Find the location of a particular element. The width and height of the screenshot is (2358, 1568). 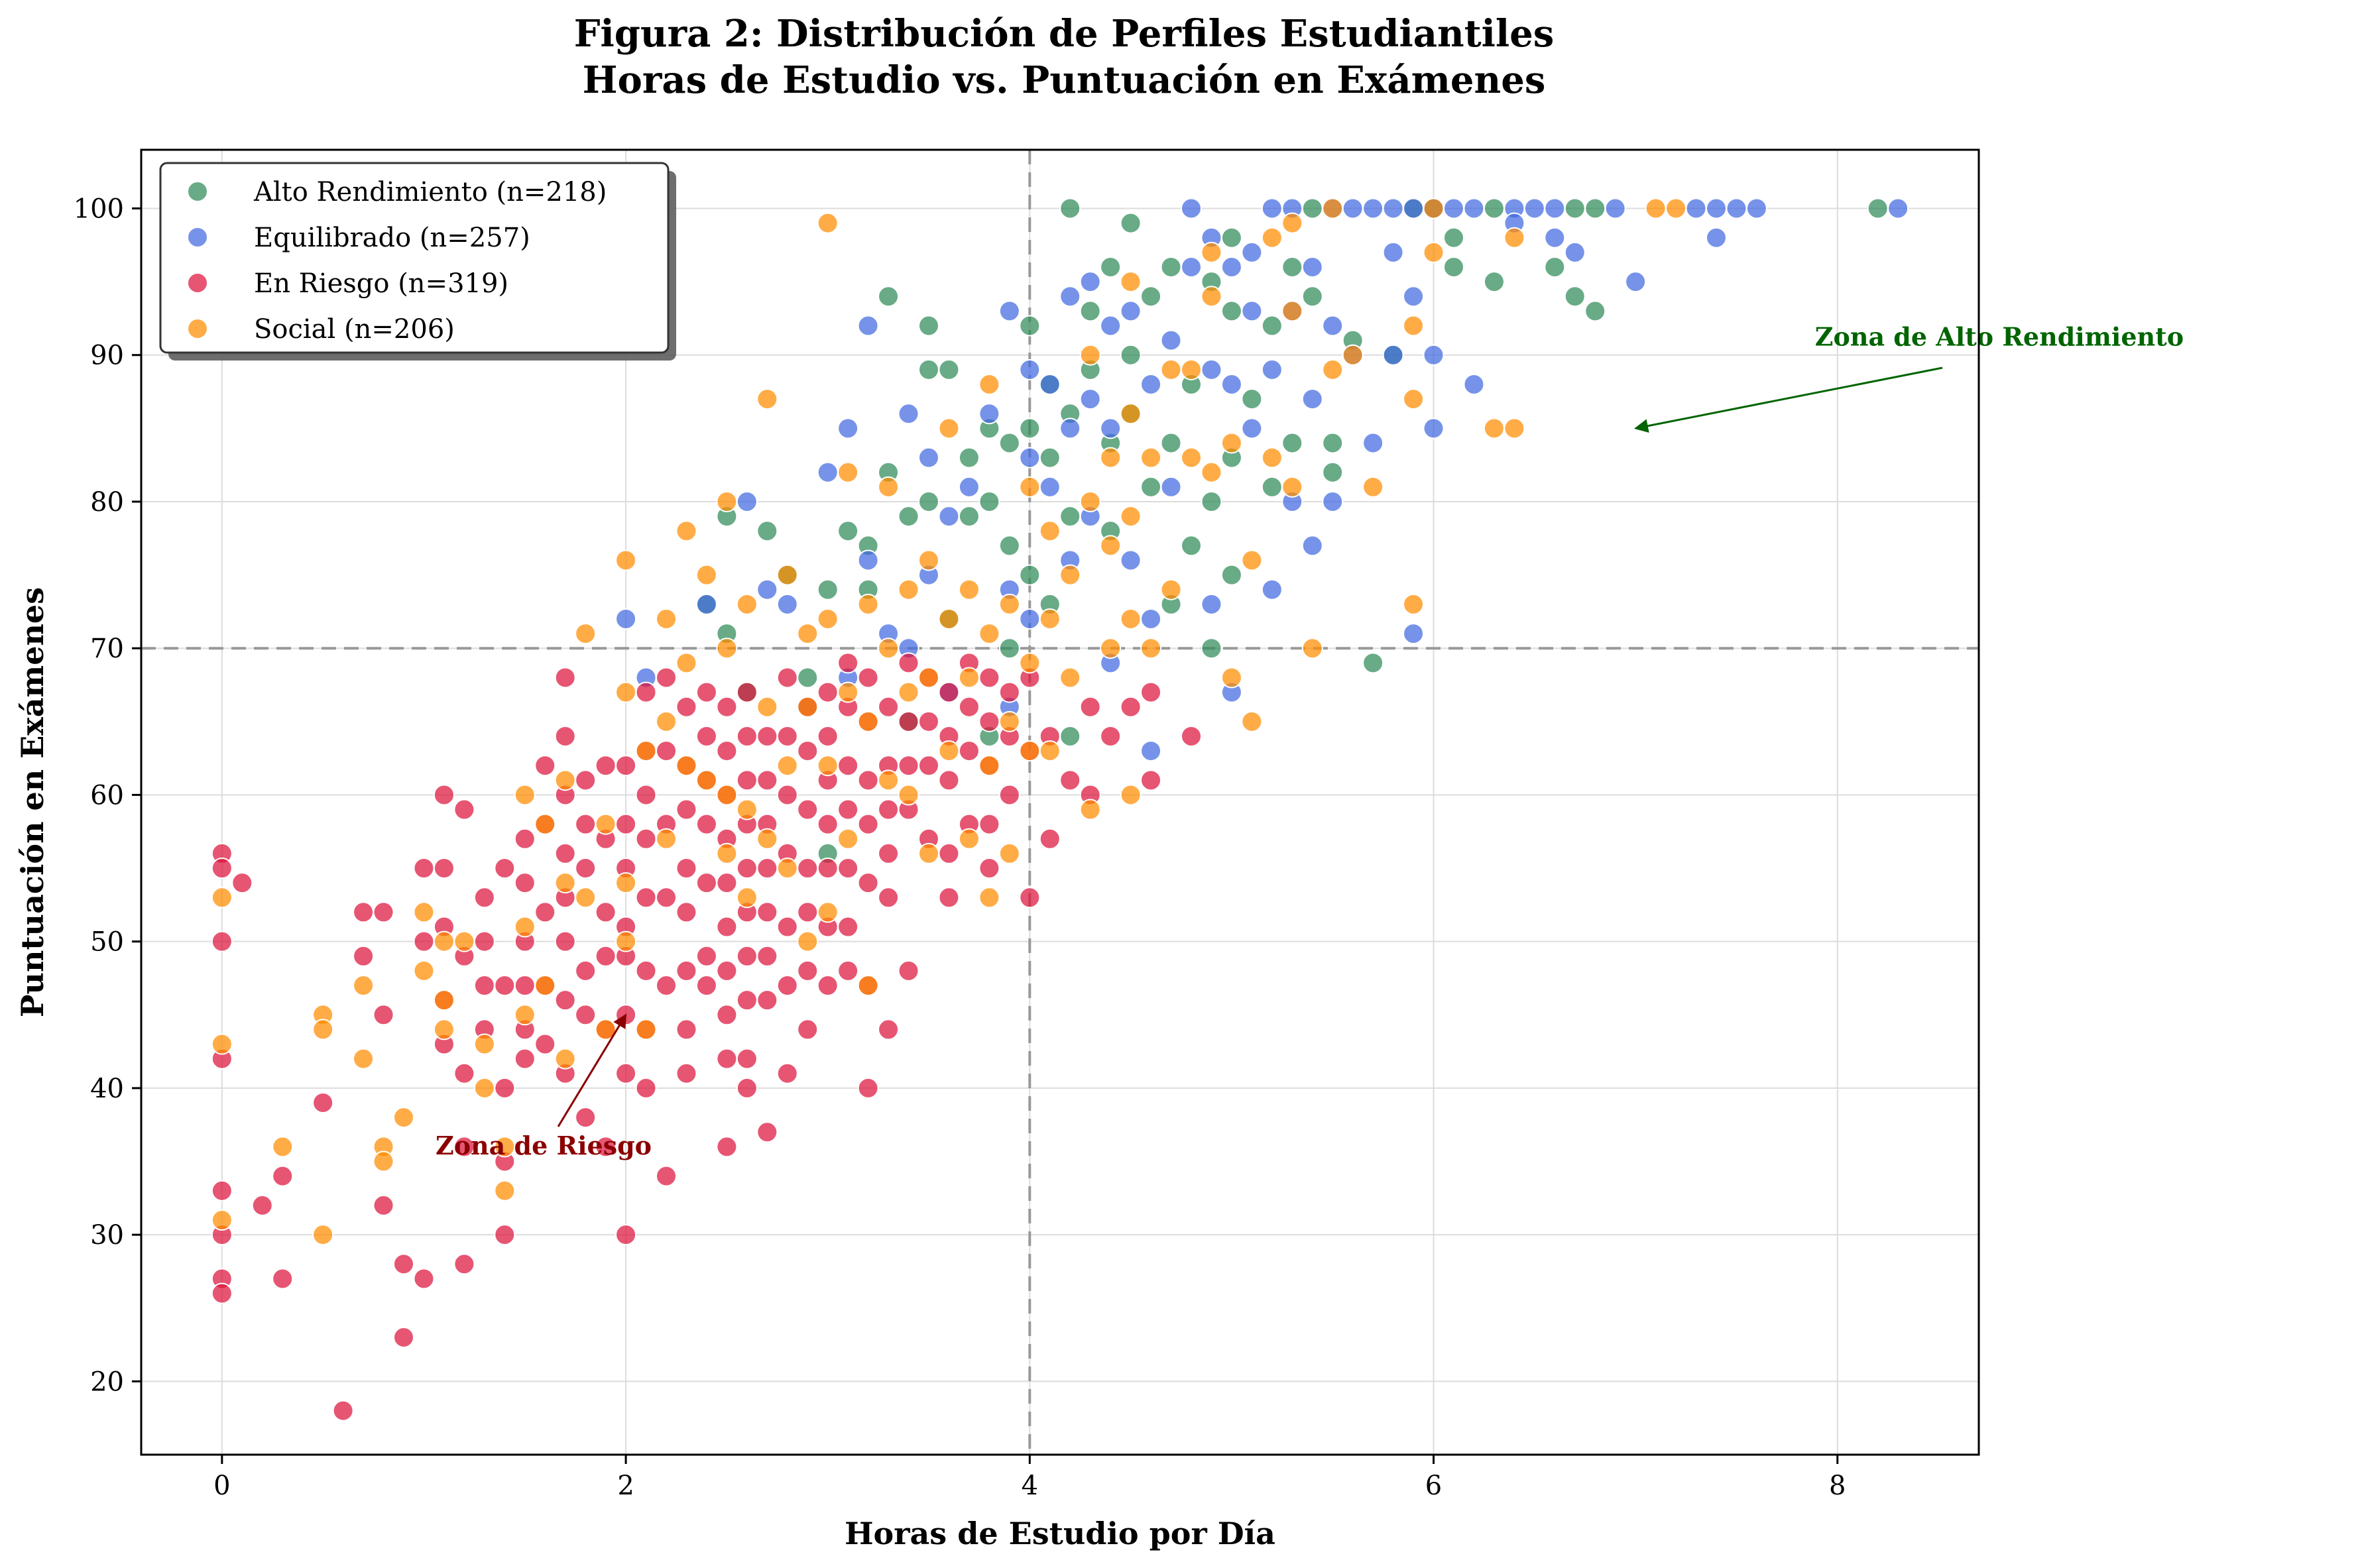

x-tick-label: 6 is located at coordinates (1433, 1486).